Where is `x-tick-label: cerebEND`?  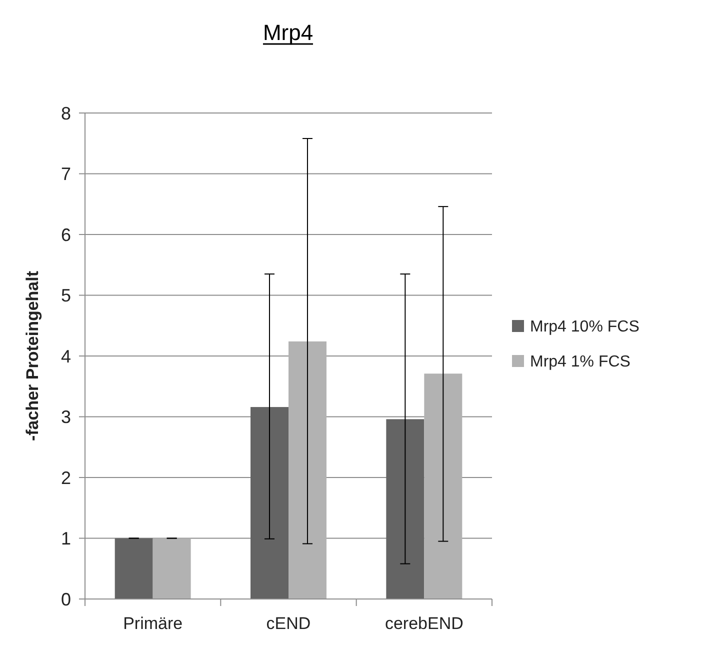
x-tick-label: cerebEND is located at coordinates (424, 623).